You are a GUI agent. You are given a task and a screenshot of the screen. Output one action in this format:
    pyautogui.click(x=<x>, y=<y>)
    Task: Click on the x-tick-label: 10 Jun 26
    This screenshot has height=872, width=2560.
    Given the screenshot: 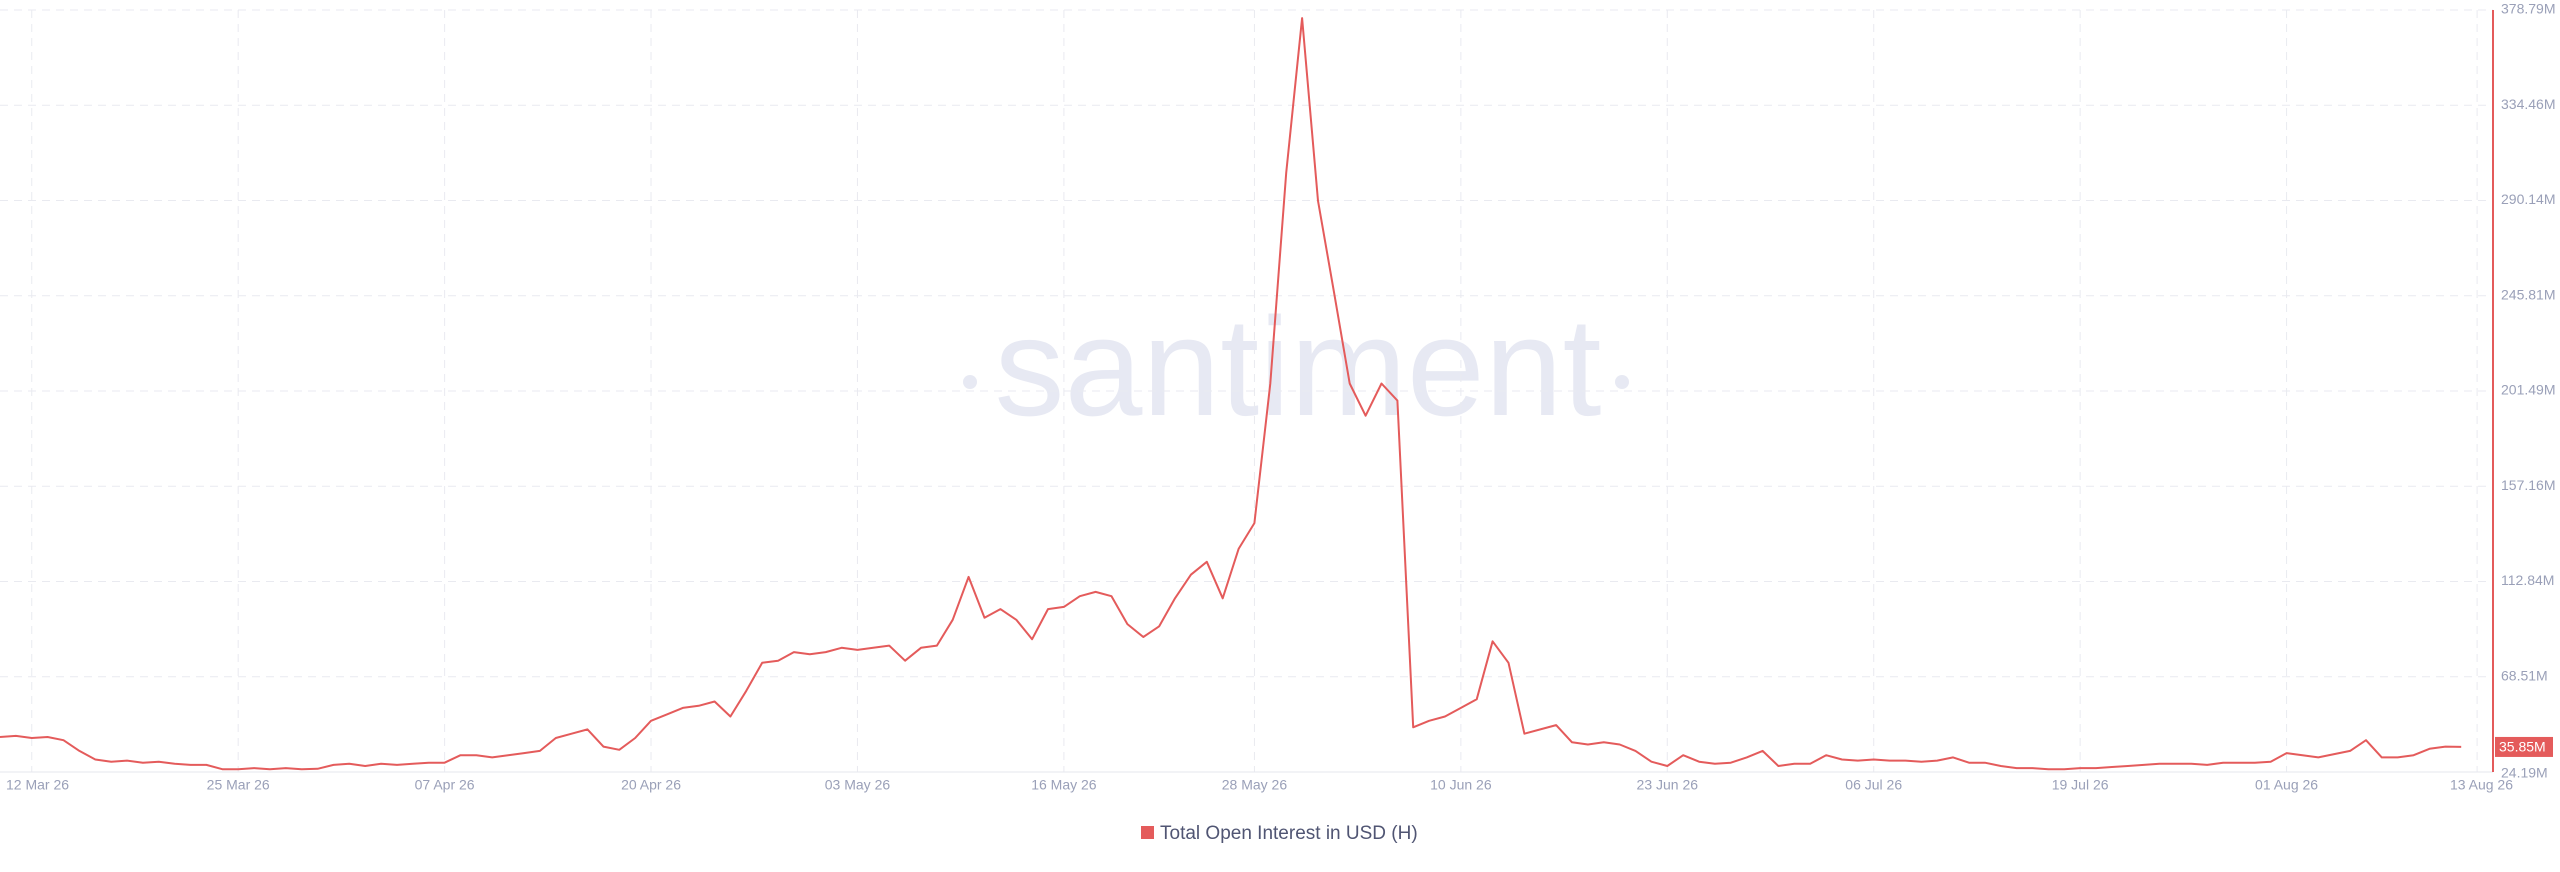 What is the action you would take?
    pyautogui.click(x=1461, y=785)
    